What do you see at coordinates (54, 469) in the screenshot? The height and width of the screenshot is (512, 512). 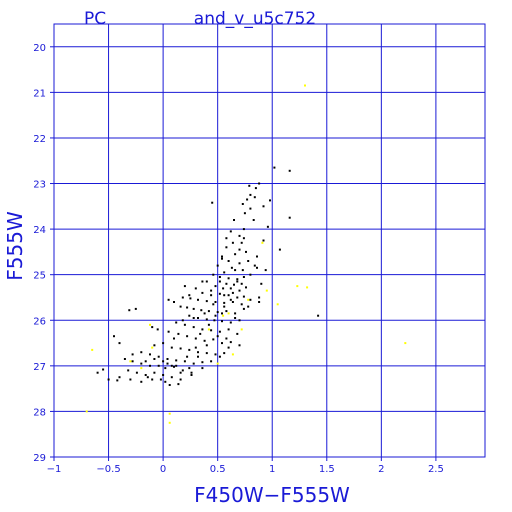 I see `x-tick-label: −1` at bounding box center [54, 469].